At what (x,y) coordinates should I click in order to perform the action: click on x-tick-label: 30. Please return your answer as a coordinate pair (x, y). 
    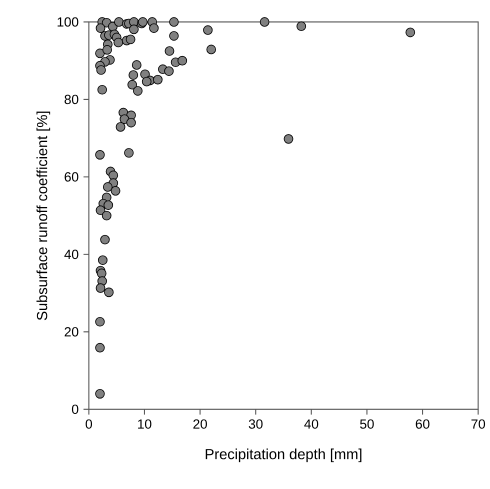
    Looking at the image, I should click on (255, 424).